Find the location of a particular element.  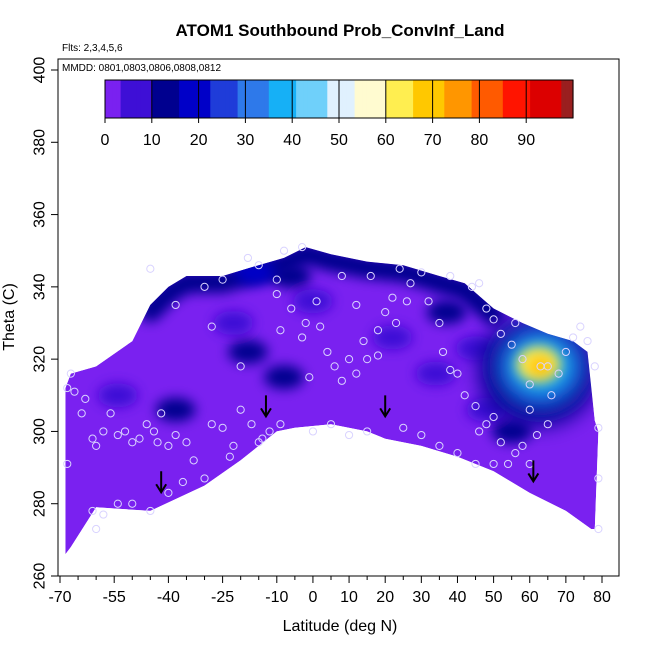

y-tick-label: 280 is located at coordinates (40, 503).